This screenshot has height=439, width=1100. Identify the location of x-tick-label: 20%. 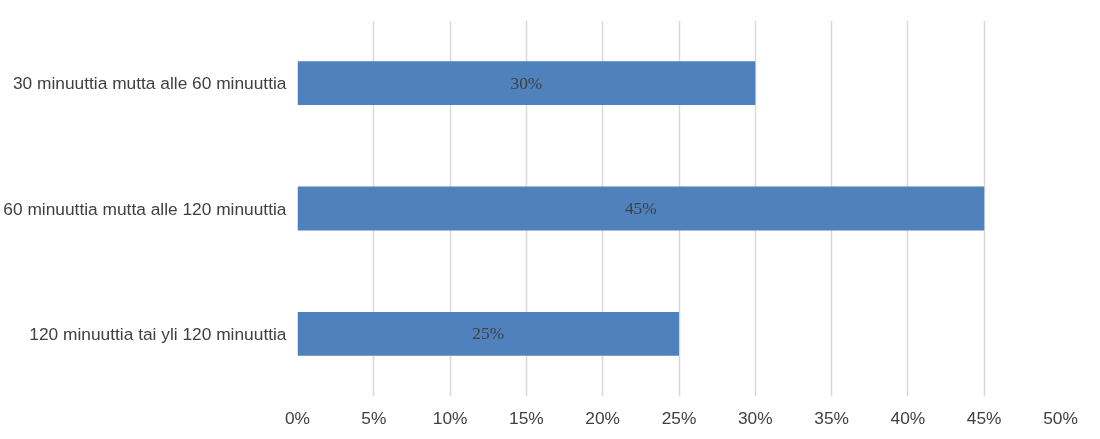
(603, 417).